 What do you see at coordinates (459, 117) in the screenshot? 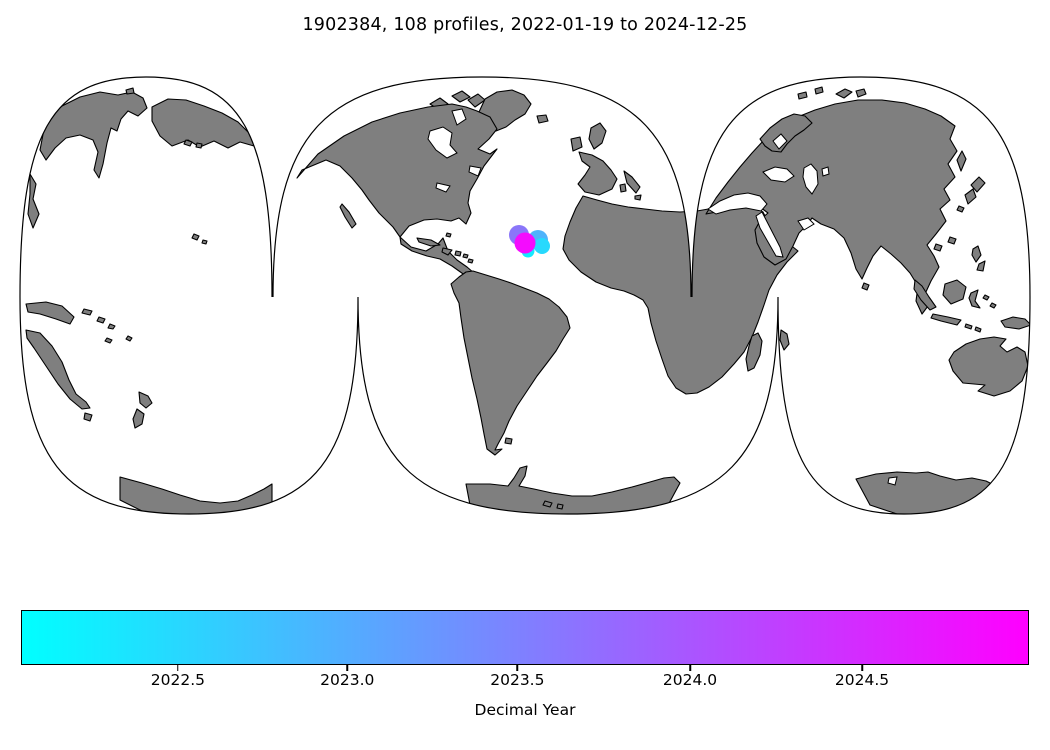
I see `foxe-basin` at bounding box center [459, 117].